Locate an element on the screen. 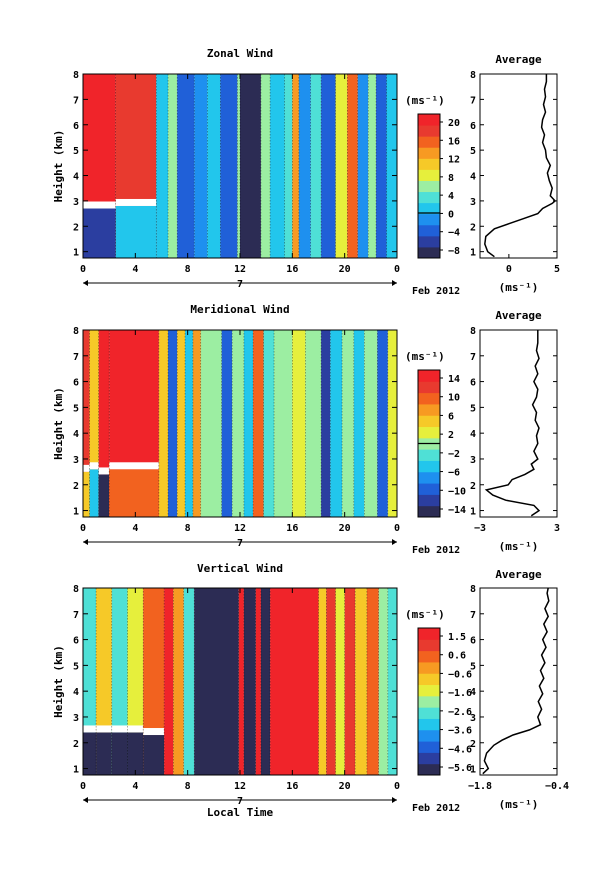 Image resolution: width=612 pixels, height=873 pixels. colorbar-tick-label: 1.5 is located at coordinates (457, 637).